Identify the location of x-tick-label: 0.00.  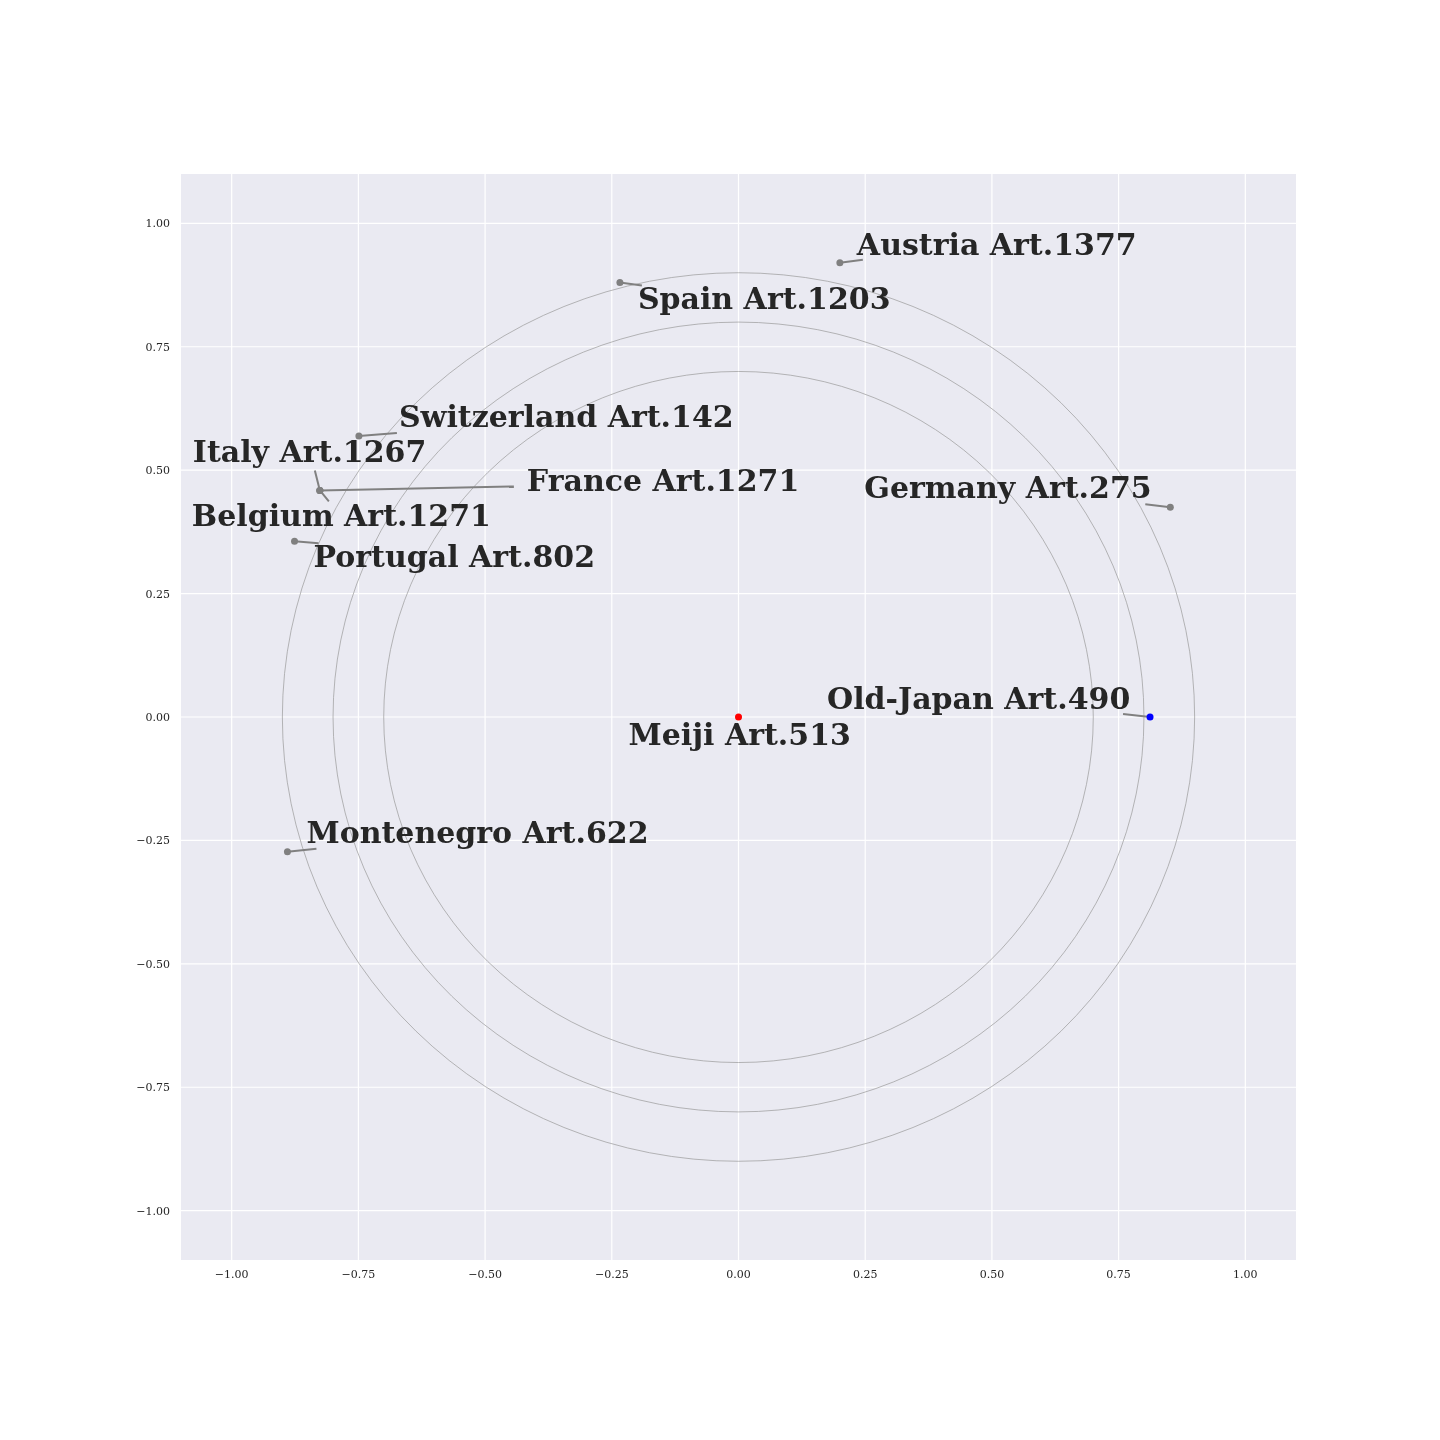
(738, 1274).